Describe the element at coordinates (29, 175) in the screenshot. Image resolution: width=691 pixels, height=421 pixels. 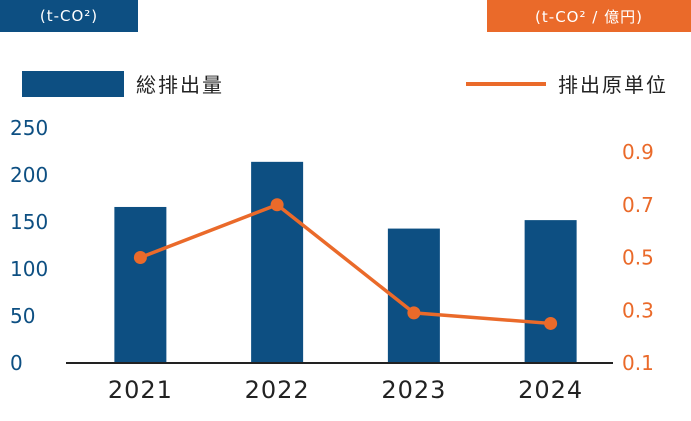
I see `left-tick-label: 200` at that location.